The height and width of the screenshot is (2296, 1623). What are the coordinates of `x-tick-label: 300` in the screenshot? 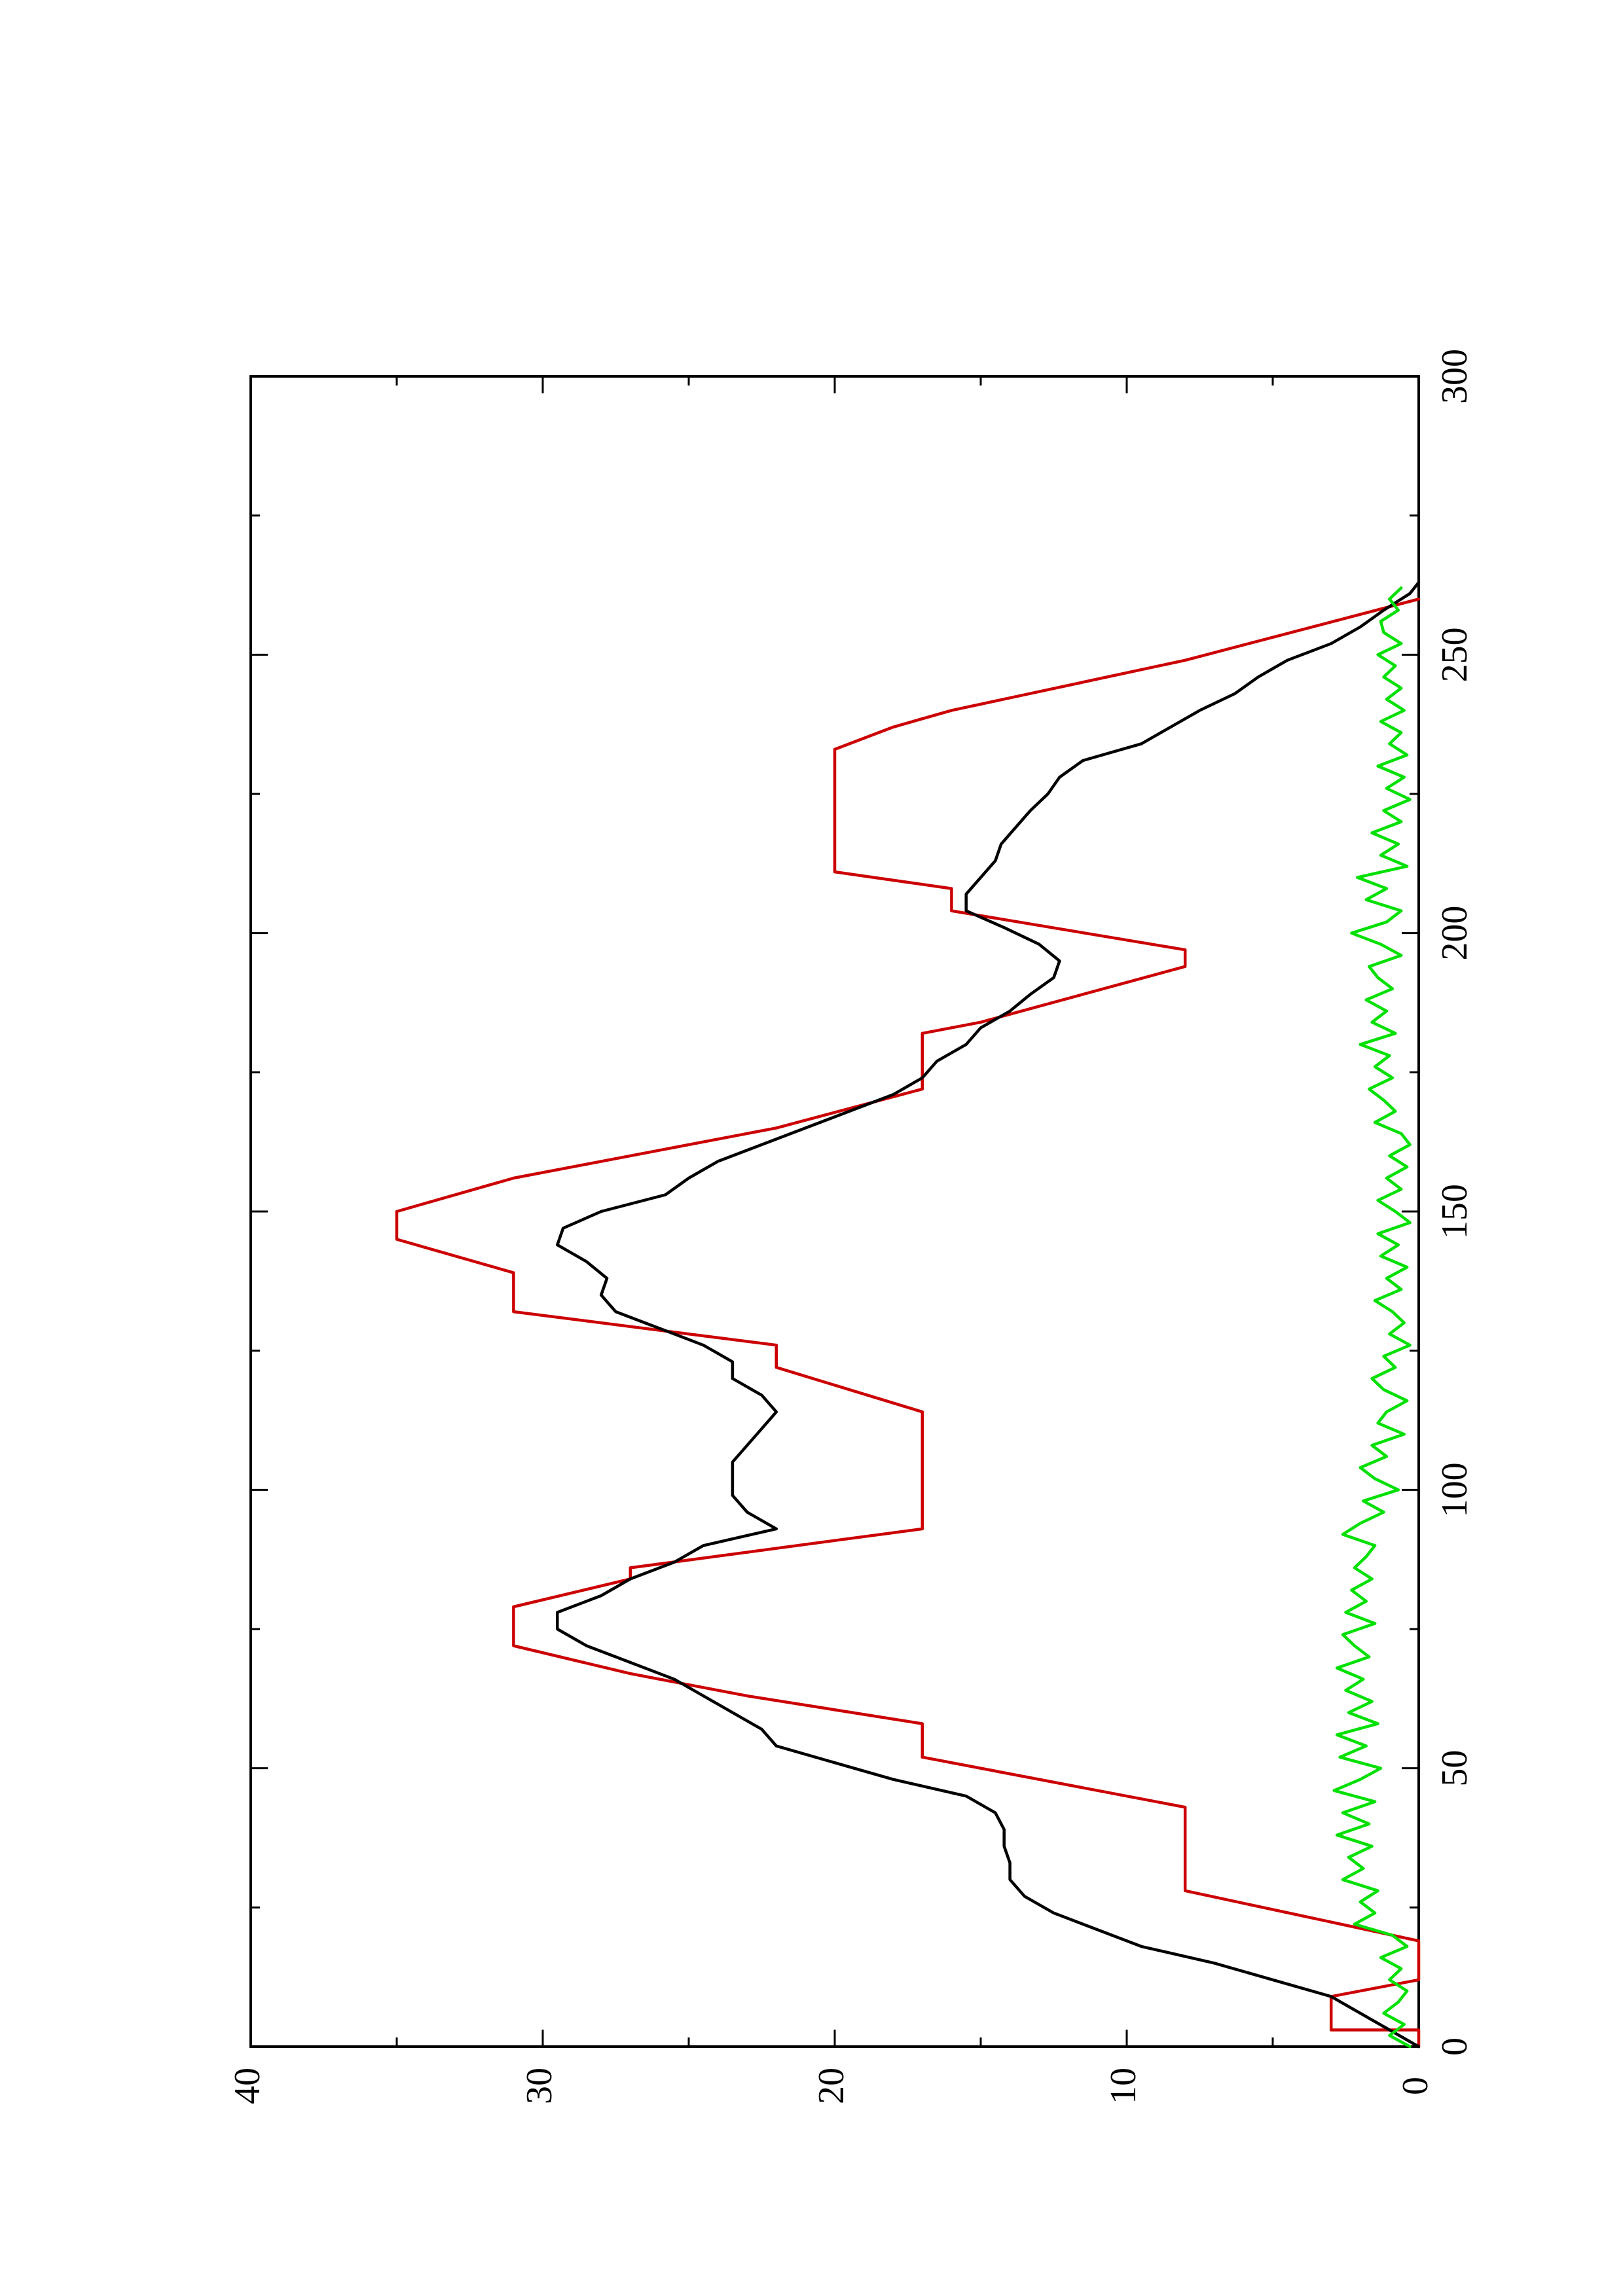 It's located at (1454, 376).